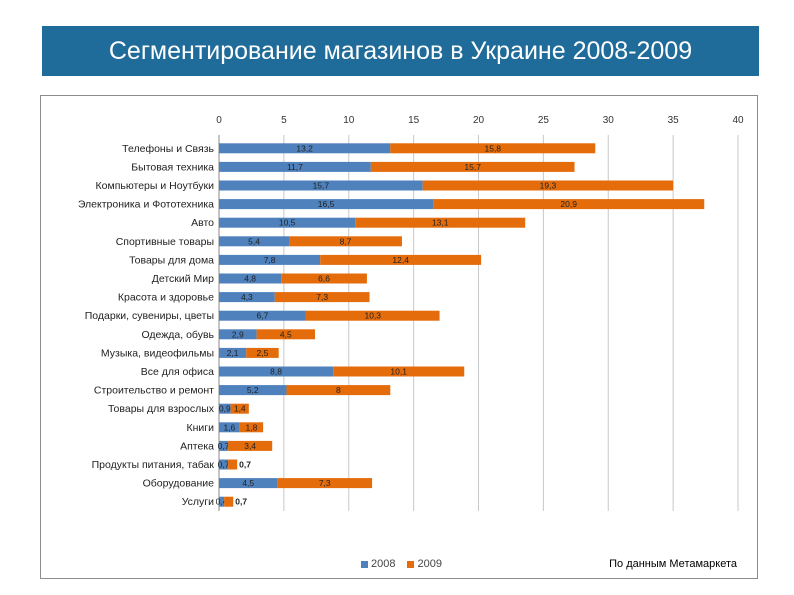  Describe the element at coordinates (472, 167) in the screenshot. I see `data-label-2009-1: 15,7` at that location.